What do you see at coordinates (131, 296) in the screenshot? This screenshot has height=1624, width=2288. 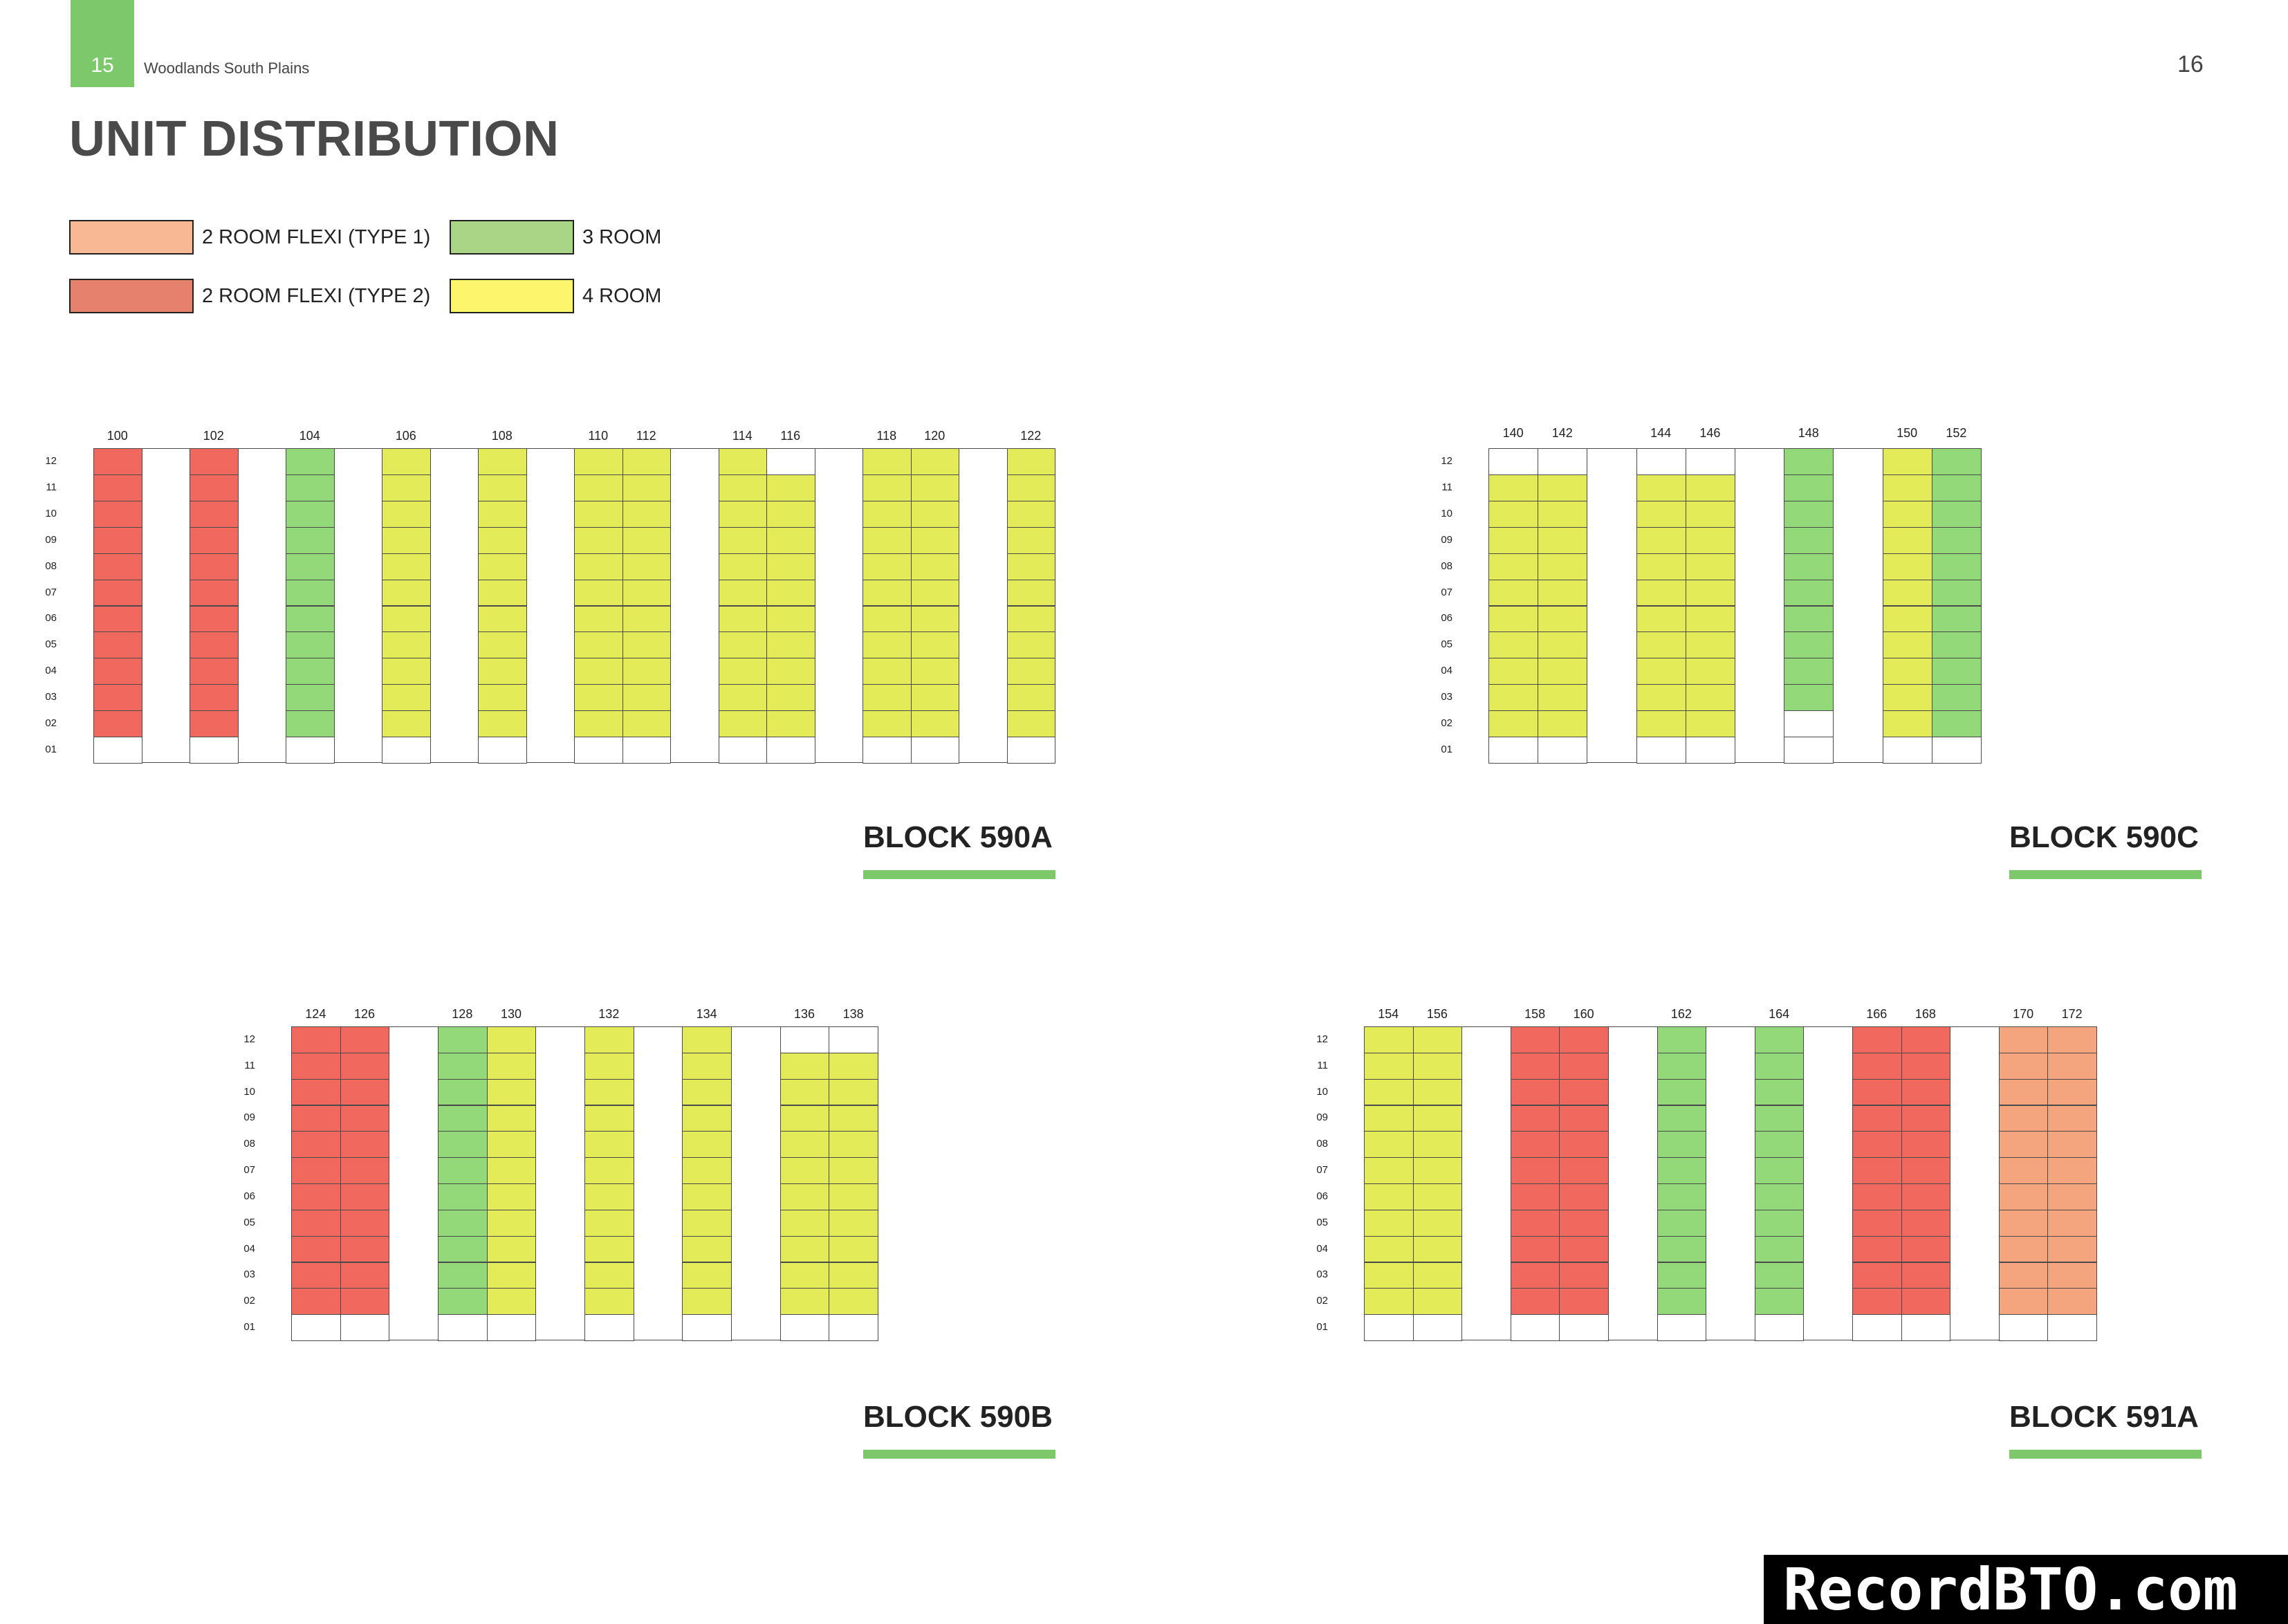 I see `legend-swatch` at bounding box center [131, 296].